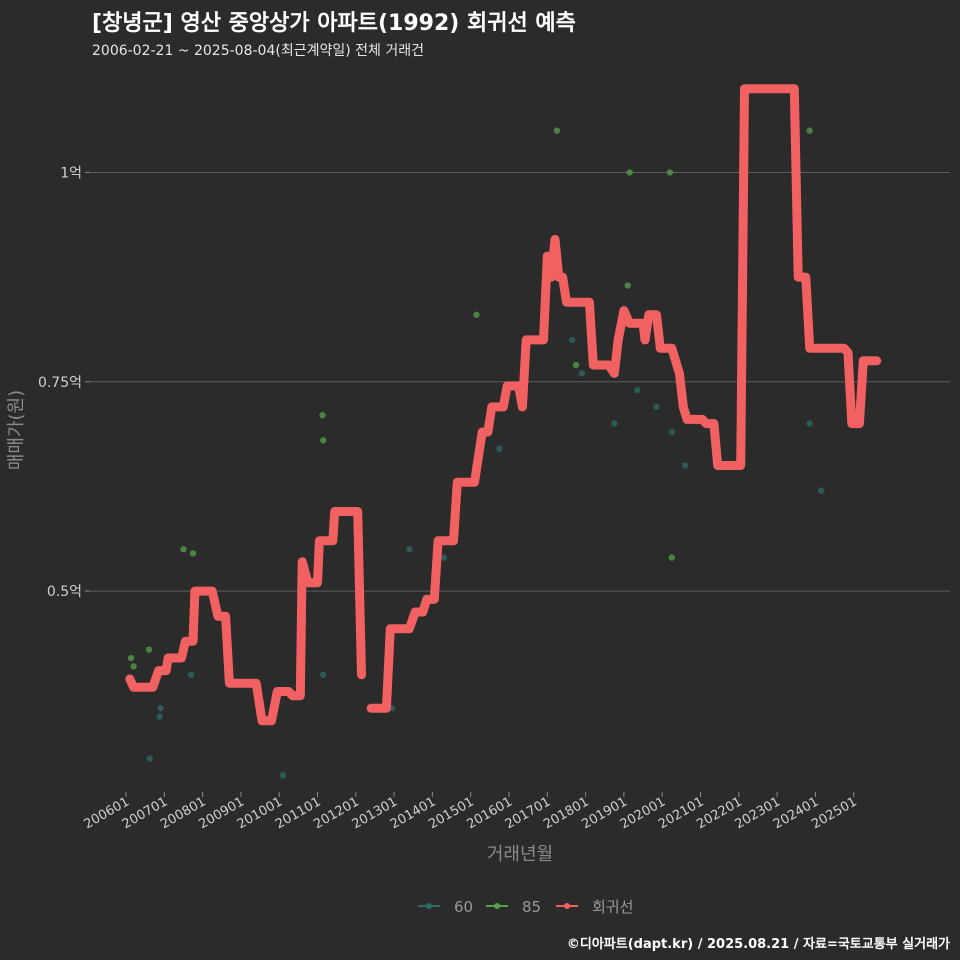 This screenshot has width=960, height=960. I want to click on y-tick-label: 1억, so click(71, 173).